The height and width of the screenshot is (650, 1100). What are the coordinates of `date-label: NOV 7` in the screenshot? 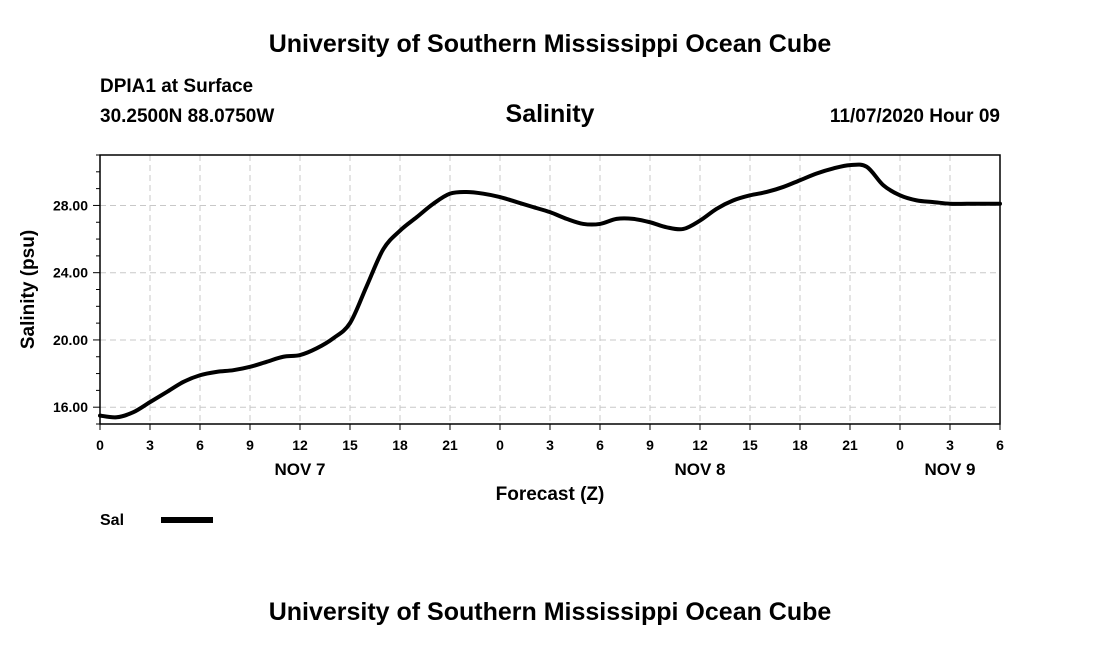 It's located at (299, 469).